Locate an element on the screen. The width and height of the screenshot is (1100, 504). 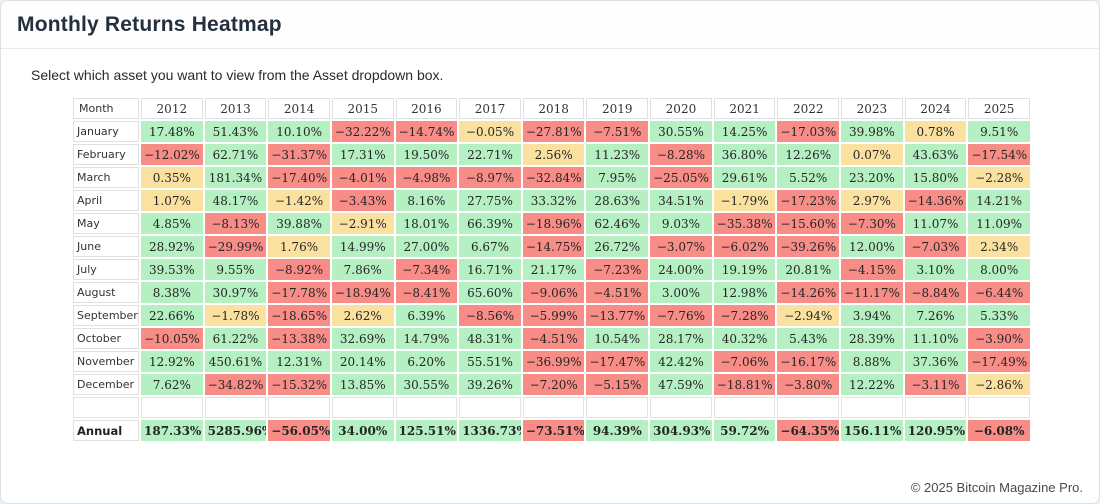
cell-july-2019: −7.23% is located at coordinates (617, 269).